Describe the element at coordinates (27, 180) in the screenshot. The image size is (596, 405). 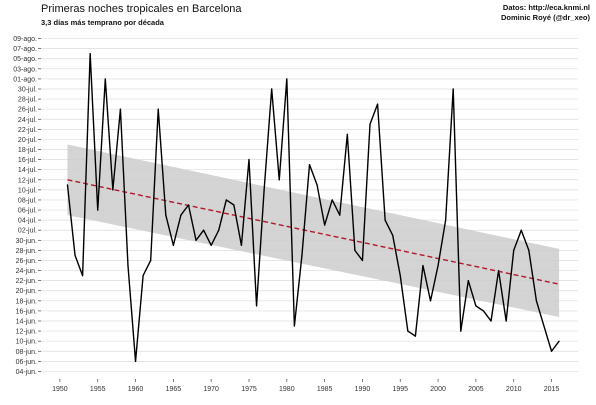
I see `y-tick-label: 12-jul.` at that location.